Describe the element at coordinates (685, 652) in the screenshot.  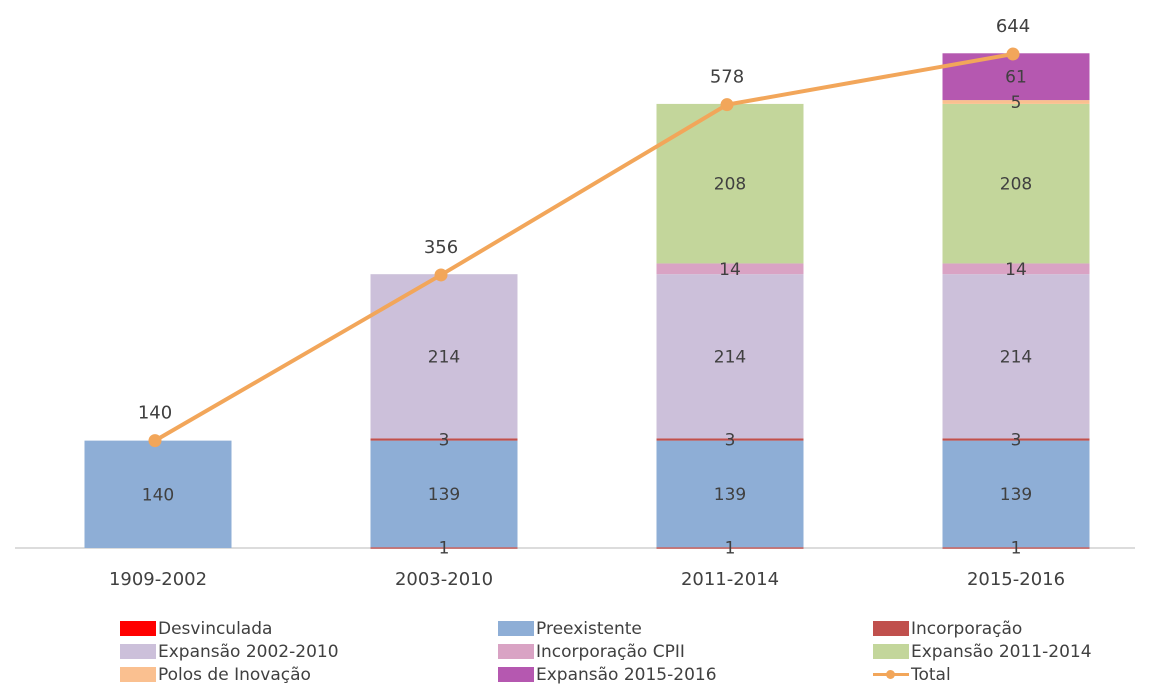
I see `legend-item: Incorporação CPII` at that location.